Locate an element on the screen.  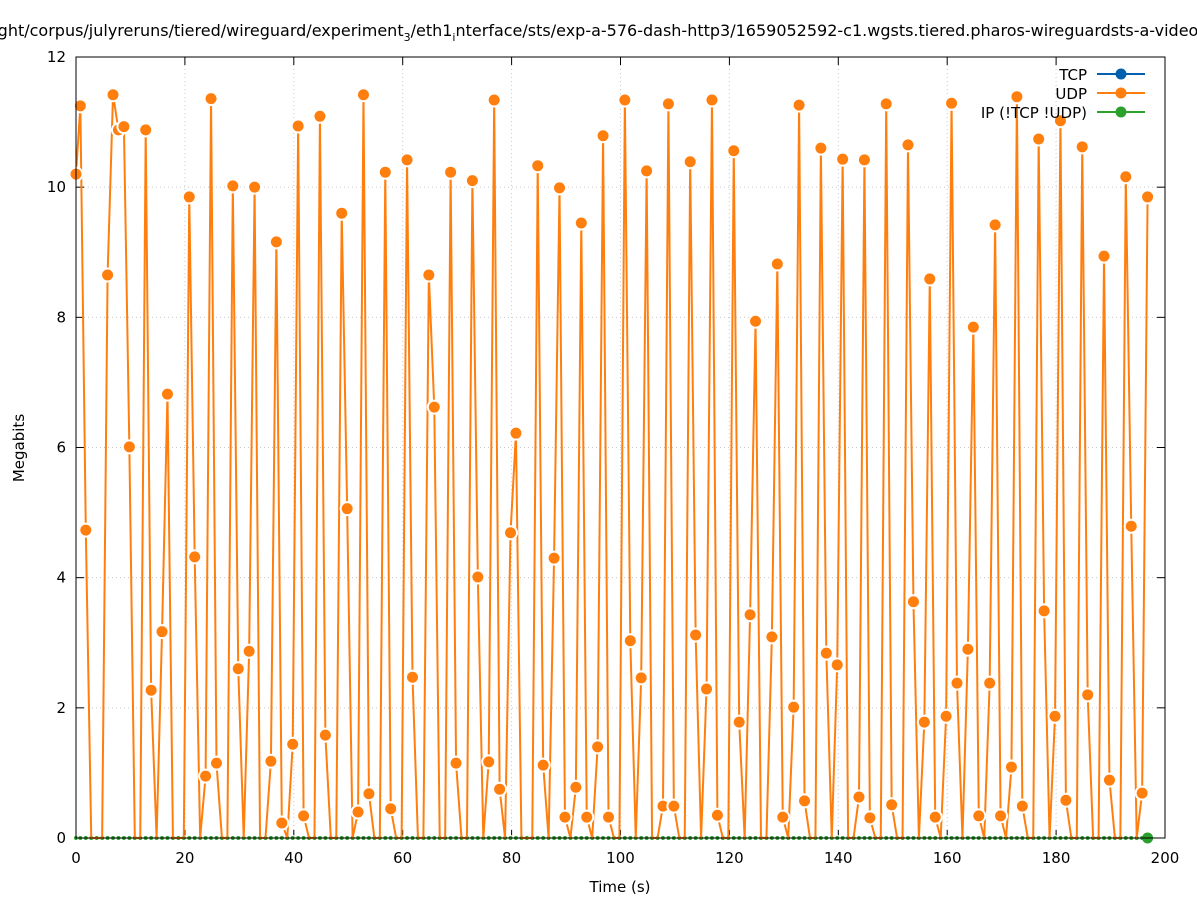
y-tick-label: 8 is located at coordinates (61, 317).